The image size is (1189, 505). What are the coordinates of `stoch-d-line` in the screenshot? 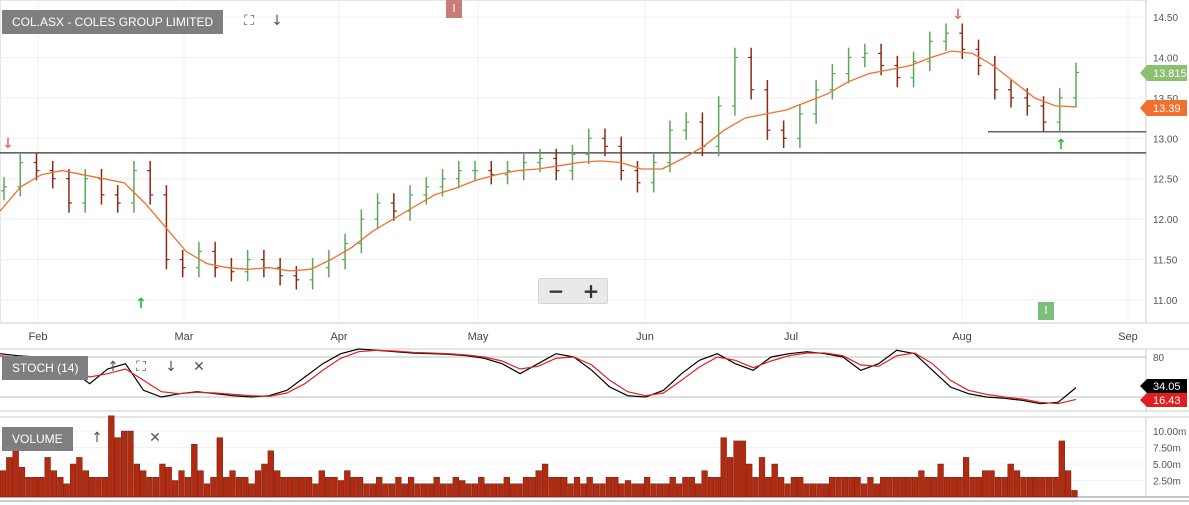 It's located at (538, 377).